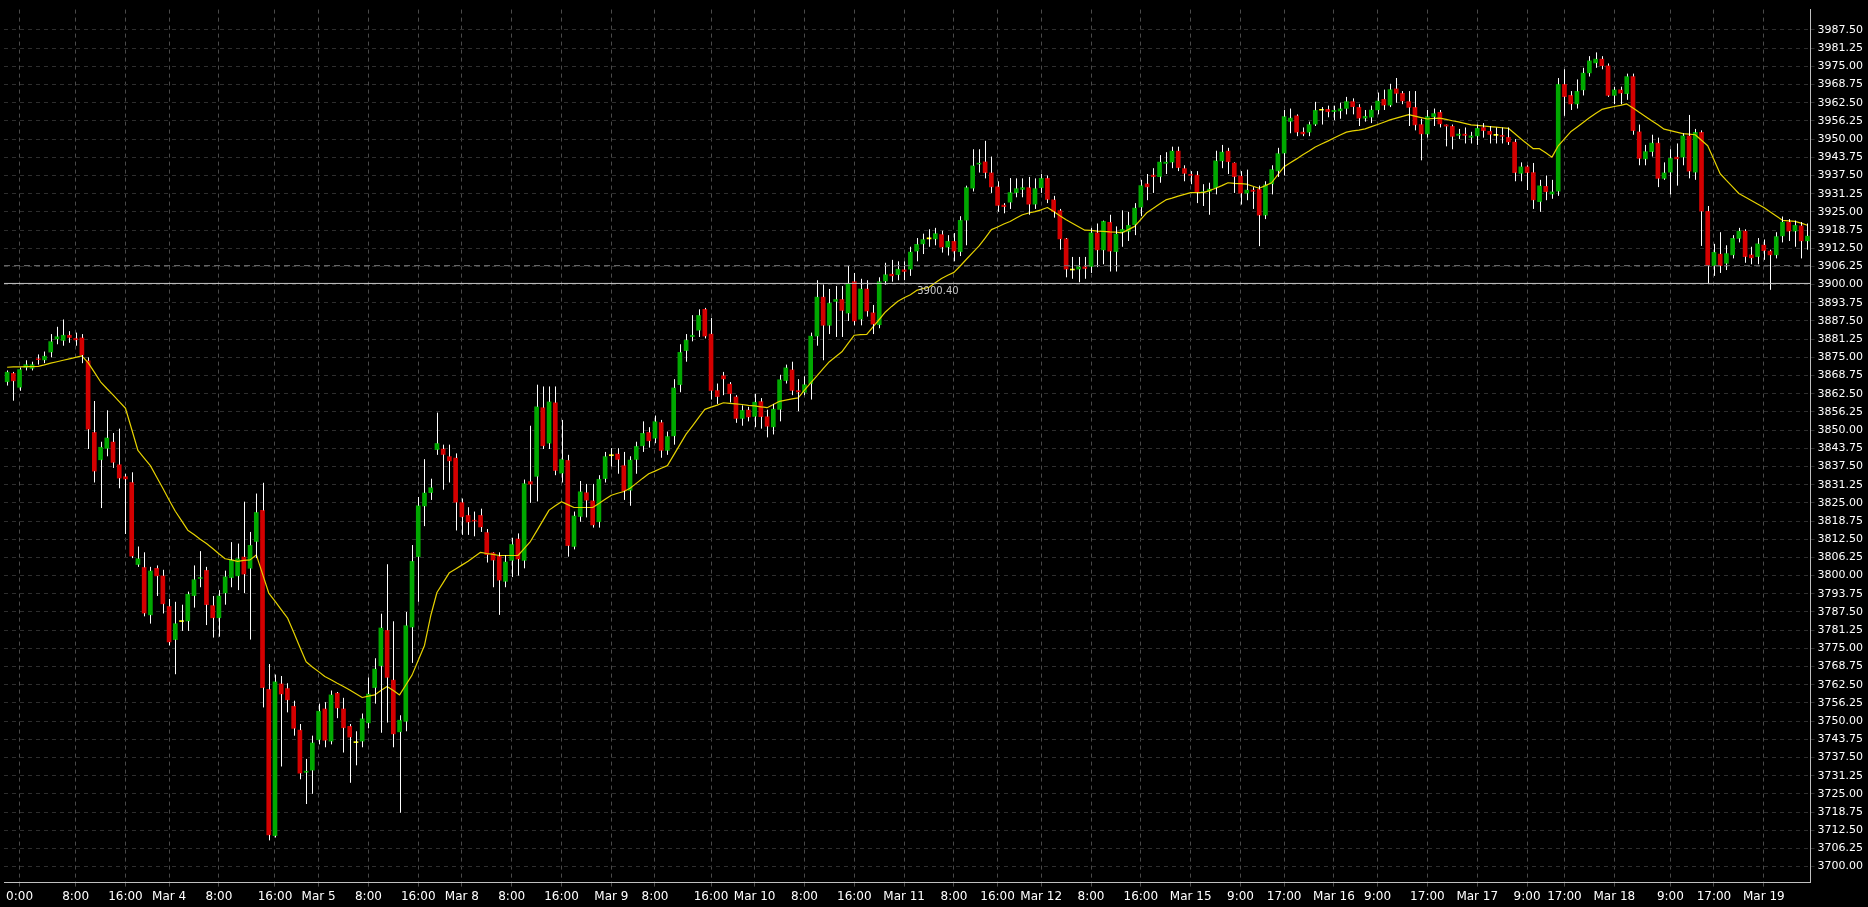  What do you see at coordinates (1840, 157) in the screenshot?
I see `y-tick-label: 3943.75` at bounding box center [1840, 157].